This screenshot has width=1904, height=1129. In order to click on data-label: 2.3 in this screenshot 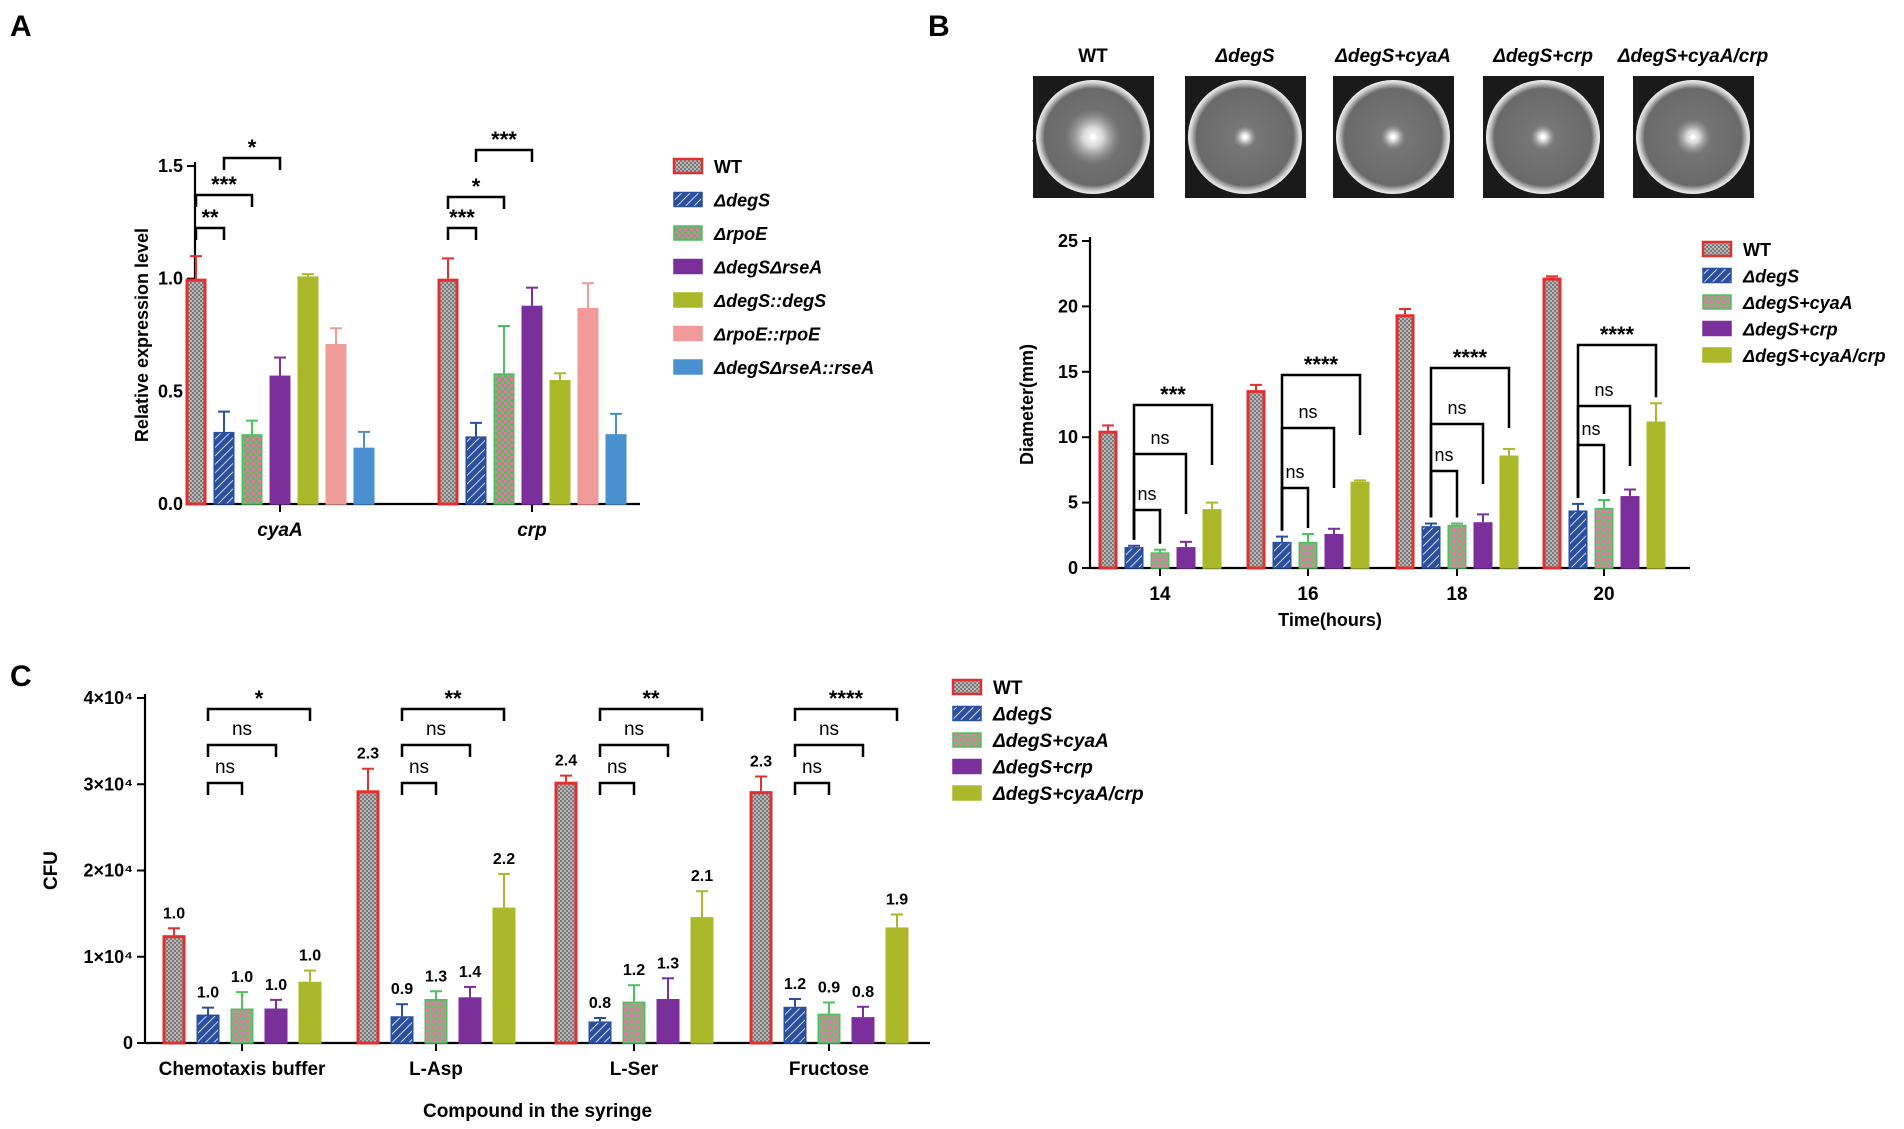, I will do `click(368, 754)`.